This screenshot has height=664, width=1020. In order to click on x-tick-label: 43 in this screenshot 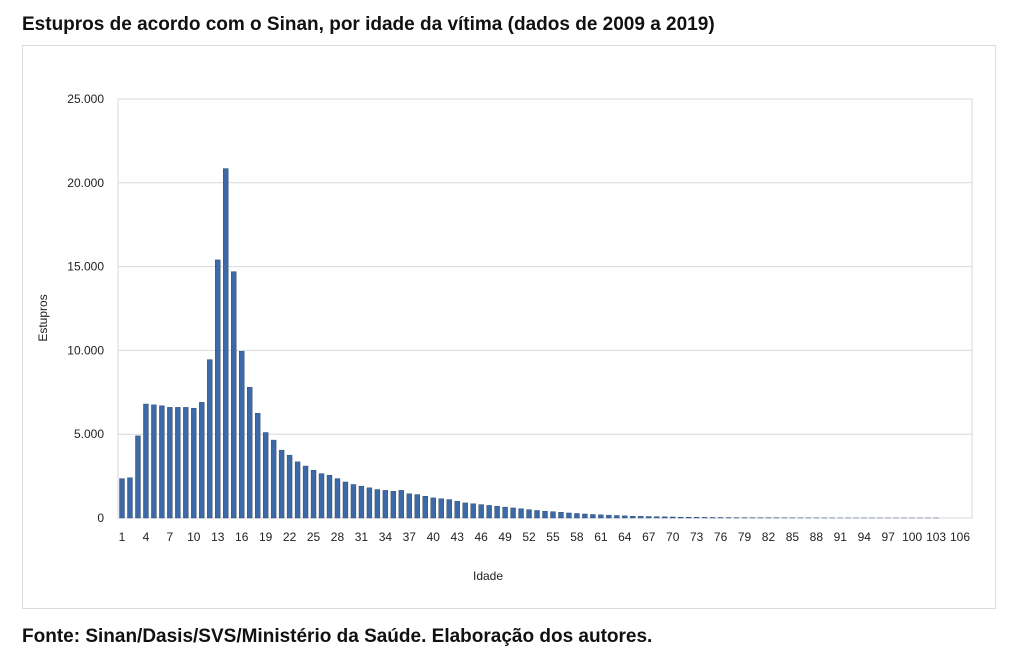, I will do `click(458, 537)`.